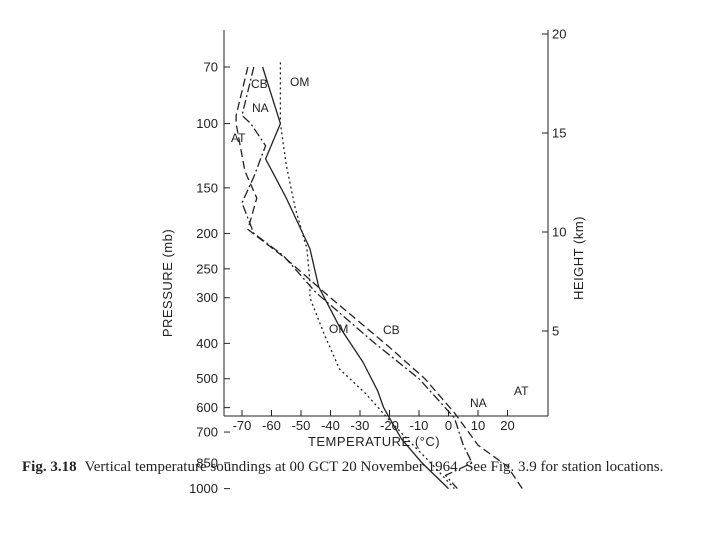 This screenshot has height=540, width=720. Describe the element at coordinates (207, 378) in the screenshot. I see `pressure-tick-label: 500` at that location.